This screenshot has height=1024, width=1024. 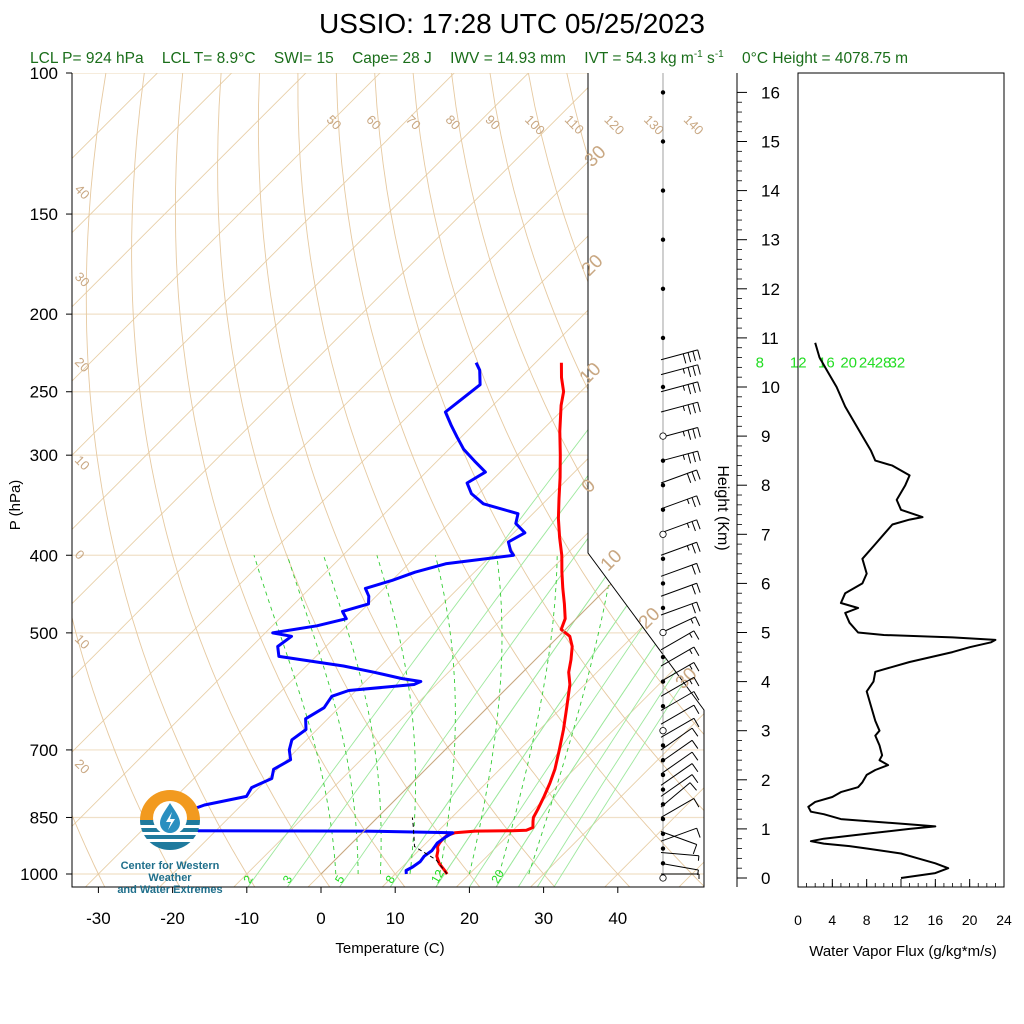 What do you see at coordinates (543, 918) in the screenshot?
I see `x-tick-label: 30` at bounding box center [543, 918].